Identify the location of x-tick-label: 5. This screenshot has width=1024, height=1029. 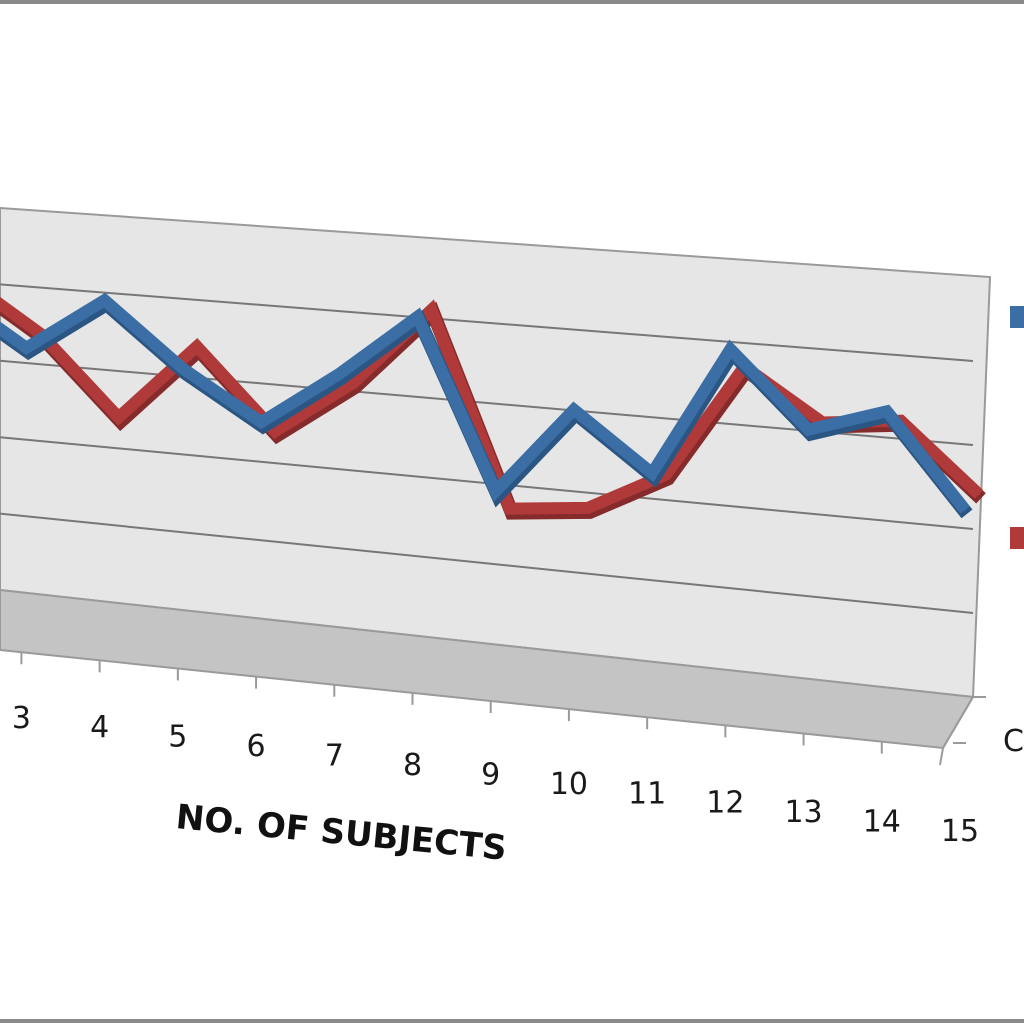
(177, 737).